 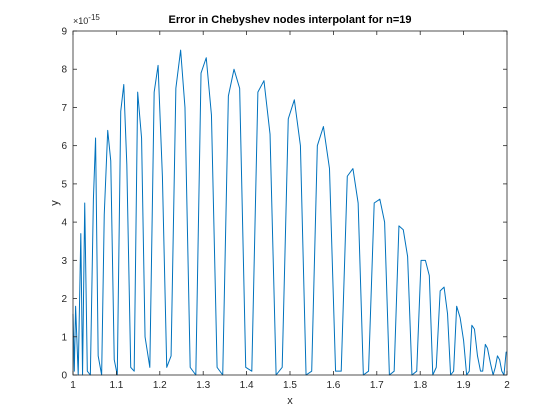 I want to click on y-tick-label: 2, so click(x=64, y=299).